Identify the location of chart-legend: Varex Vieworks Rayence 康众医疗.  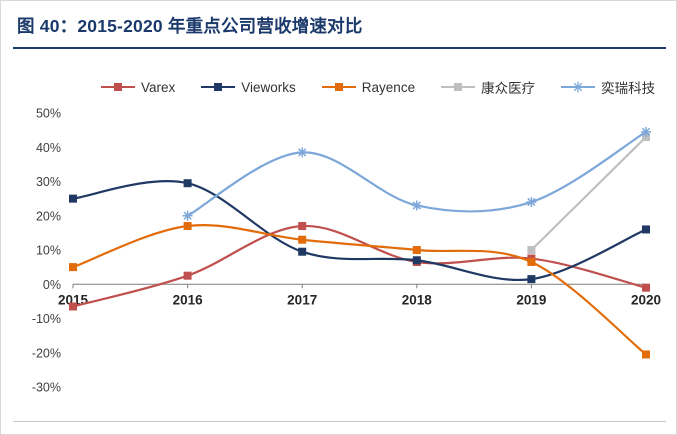
(378, 87).